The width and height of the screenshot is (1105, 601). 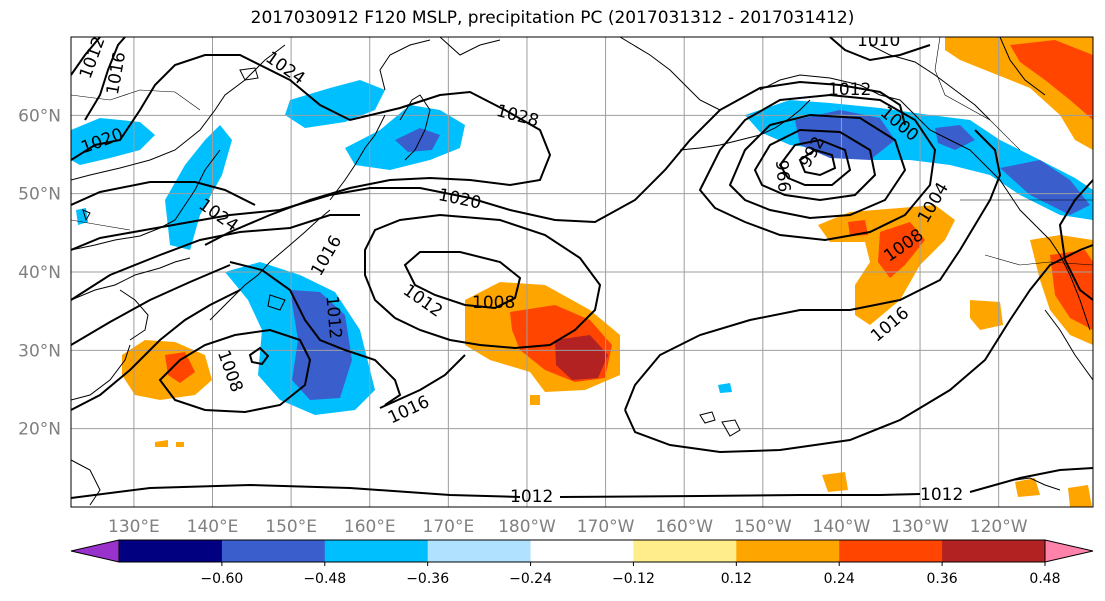 What do you see at coordinates (324, 579) in the screenshot?
I see `colorbar-tick-label: −0.48` at bounding box center [324, 579].